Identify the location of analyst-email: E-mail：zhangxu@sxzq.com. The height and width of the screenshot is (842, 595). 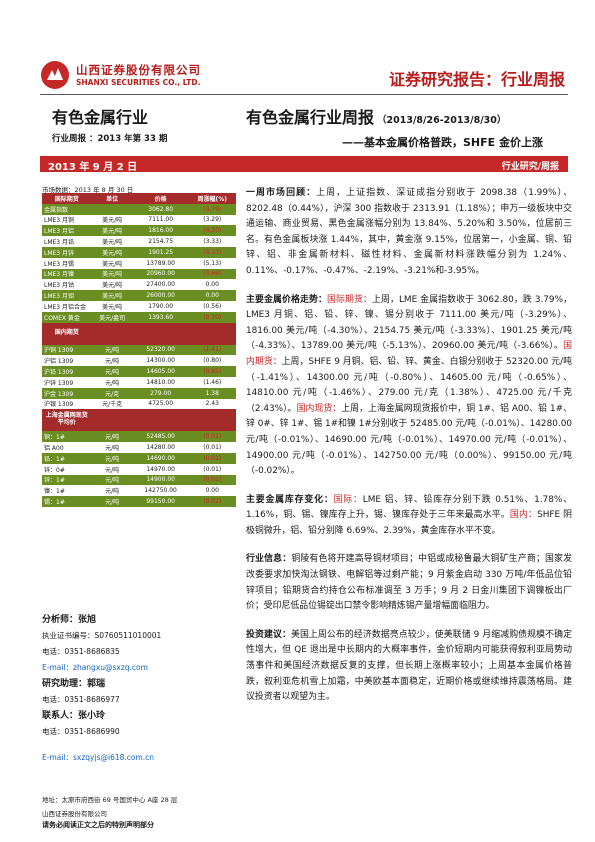
(95, 667).